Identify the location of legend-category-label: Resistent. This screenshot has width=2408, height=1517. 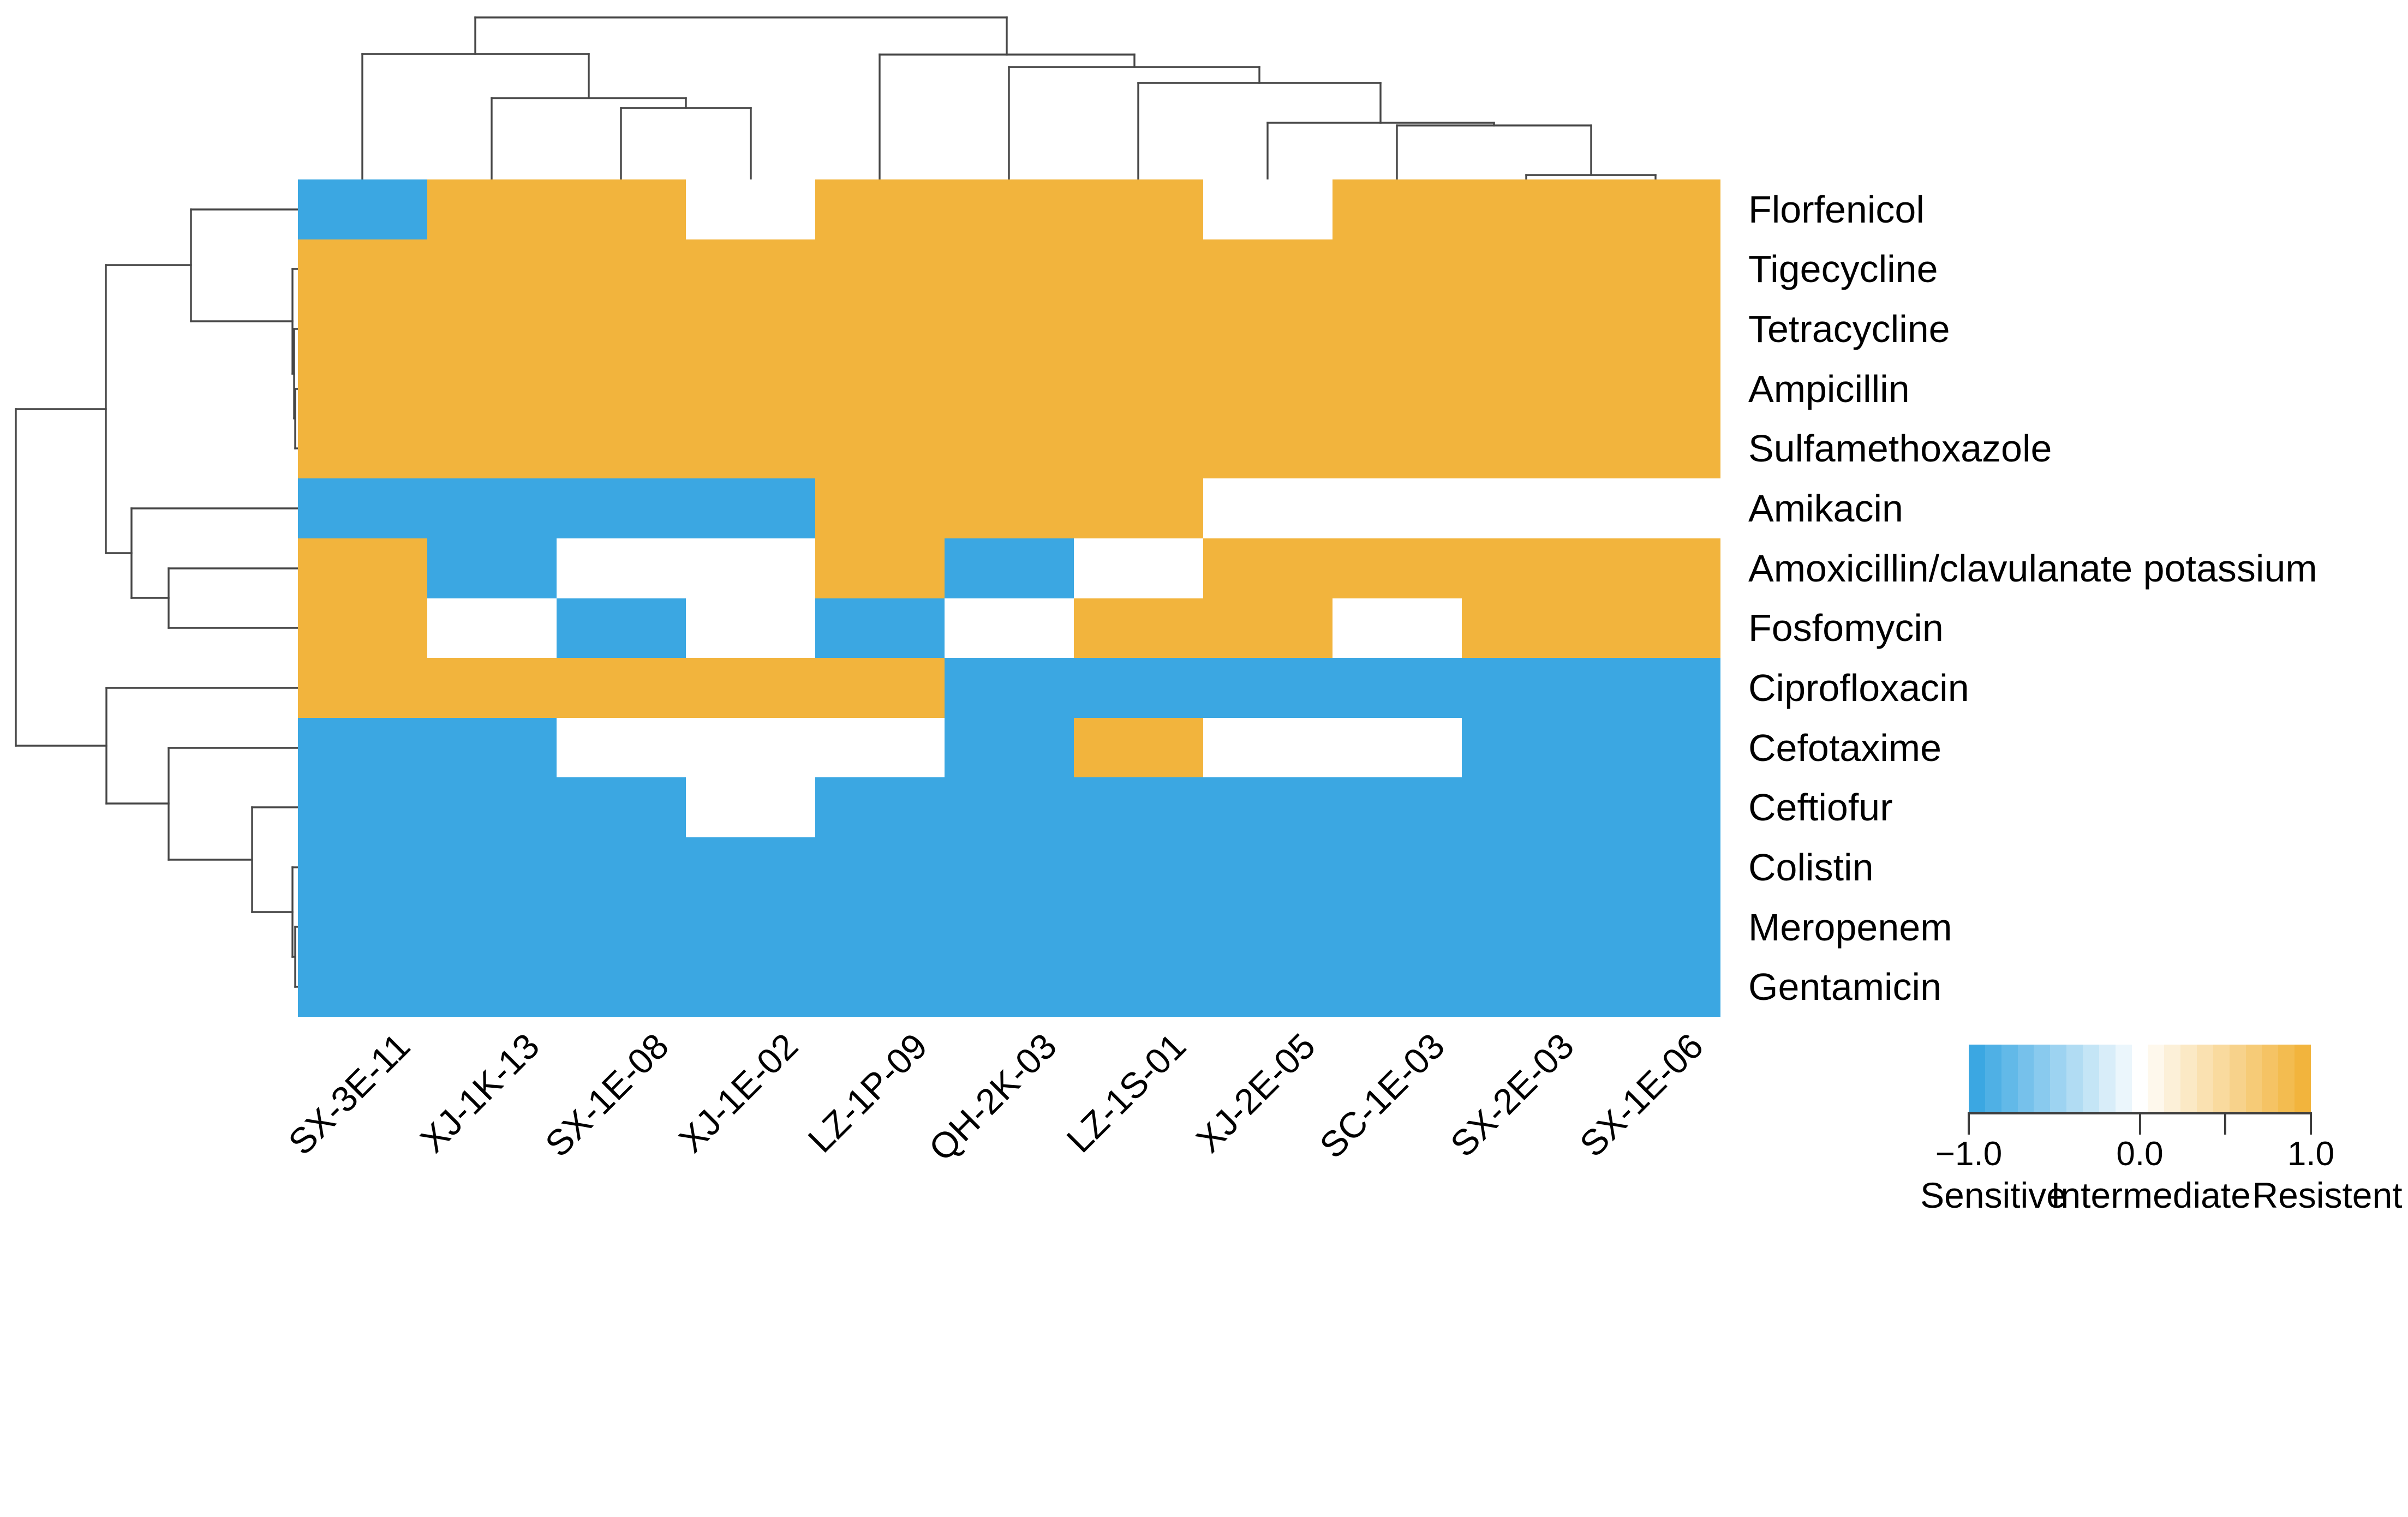
(2327, 1195).